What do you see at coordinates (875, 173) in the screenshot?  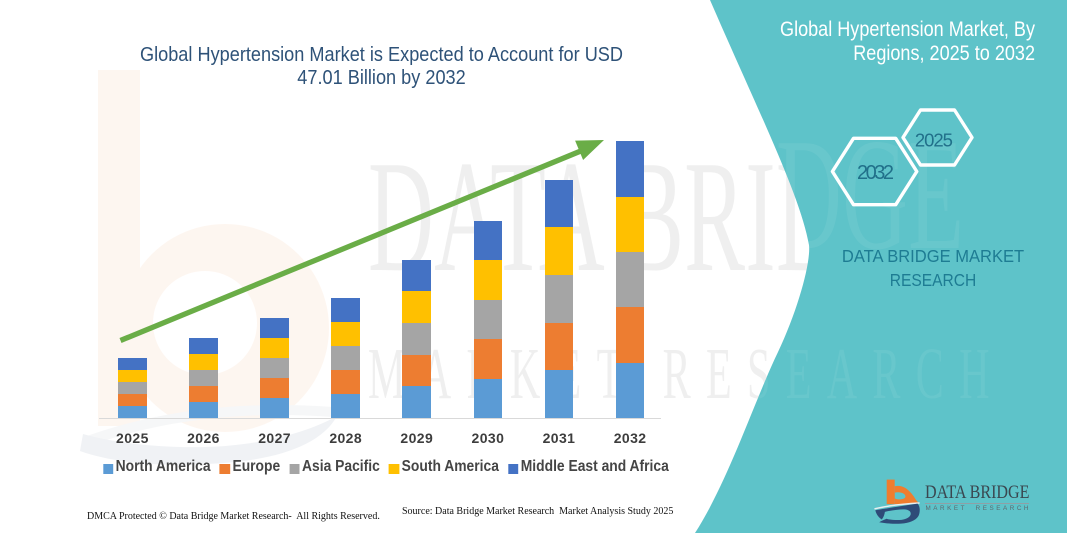 I see `svg-text: 2032` at bounding box center [875, 173].